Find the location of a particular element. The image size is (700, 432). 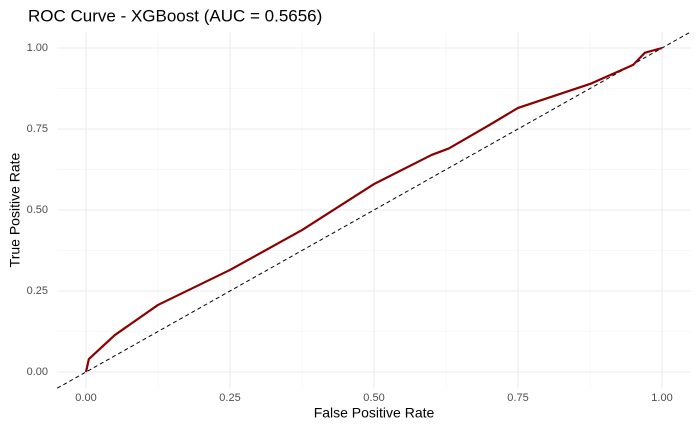

y-tick-label: 1.00 is located at coordinates (37, 48).